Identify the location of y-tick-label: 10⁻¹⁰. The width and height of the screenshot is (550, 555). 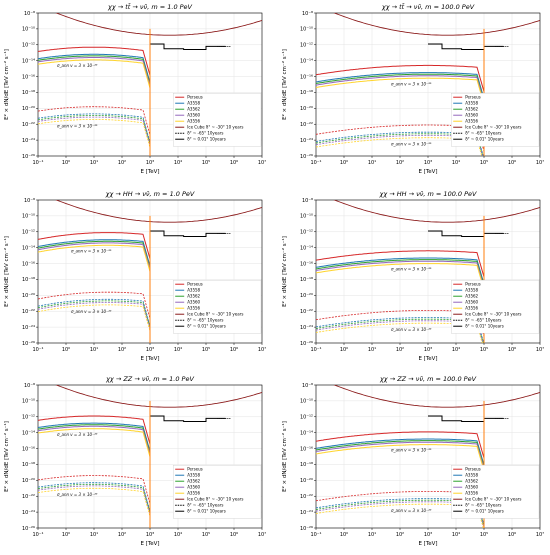
(28, 402).